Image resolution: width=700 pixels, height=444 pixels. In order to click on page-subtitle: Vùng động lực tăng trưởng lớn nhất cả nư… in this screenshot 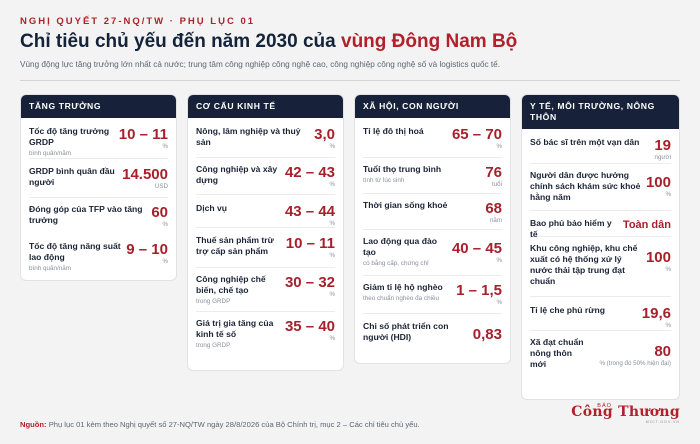, I will do `click(260, 64)`.